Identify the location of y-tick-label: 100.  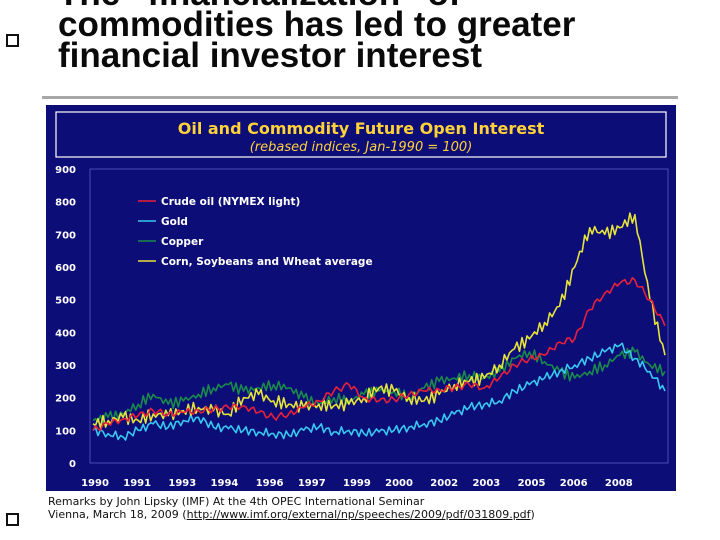
(65, 431).